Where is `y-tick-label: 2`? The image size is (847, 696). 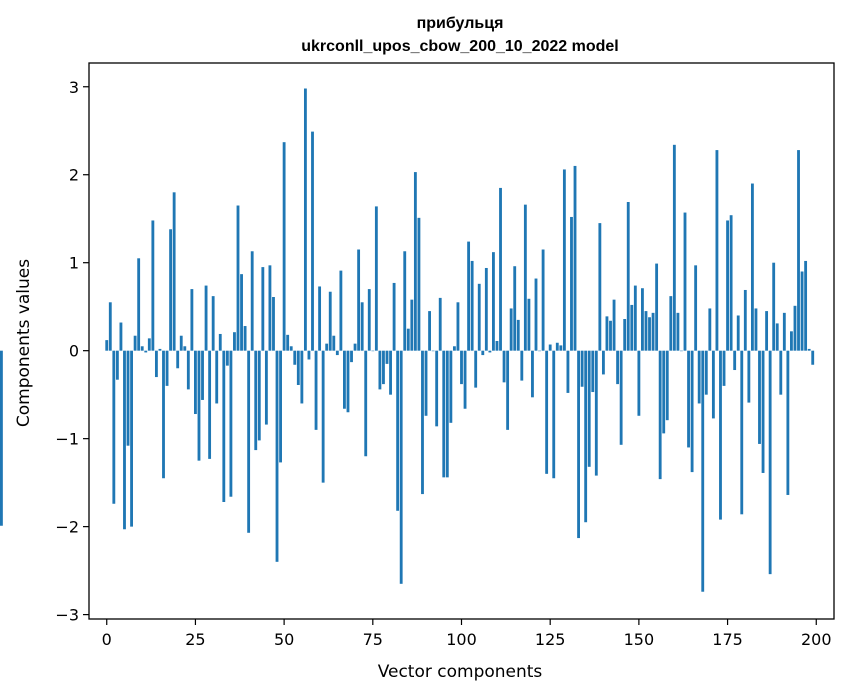 y-tick-label: 2 is located at coordinates (74, 175).